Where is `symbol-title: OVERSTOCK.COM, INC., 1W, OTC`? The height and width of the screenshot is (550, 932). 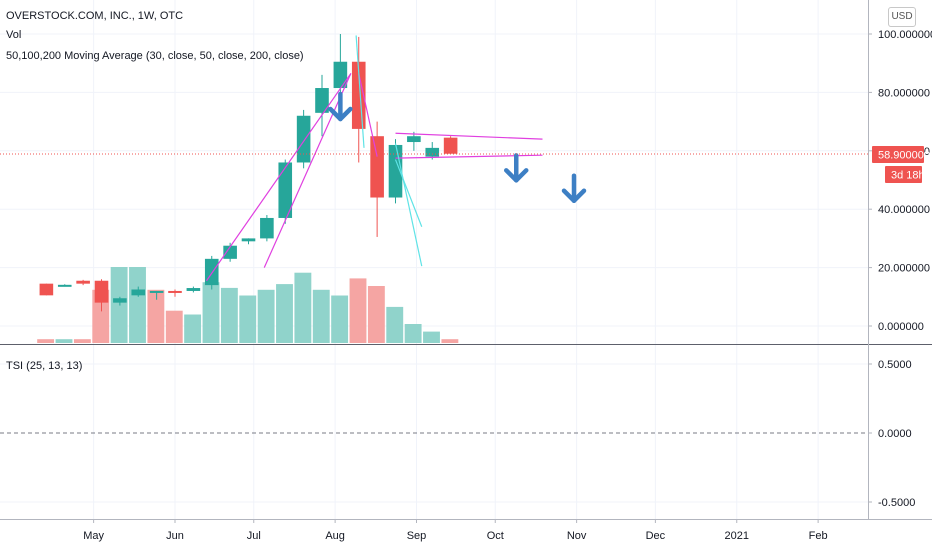
symbol-title: OVERSTOCK.COM, INC., 1W, OTC is located at coordinates (95, 16).